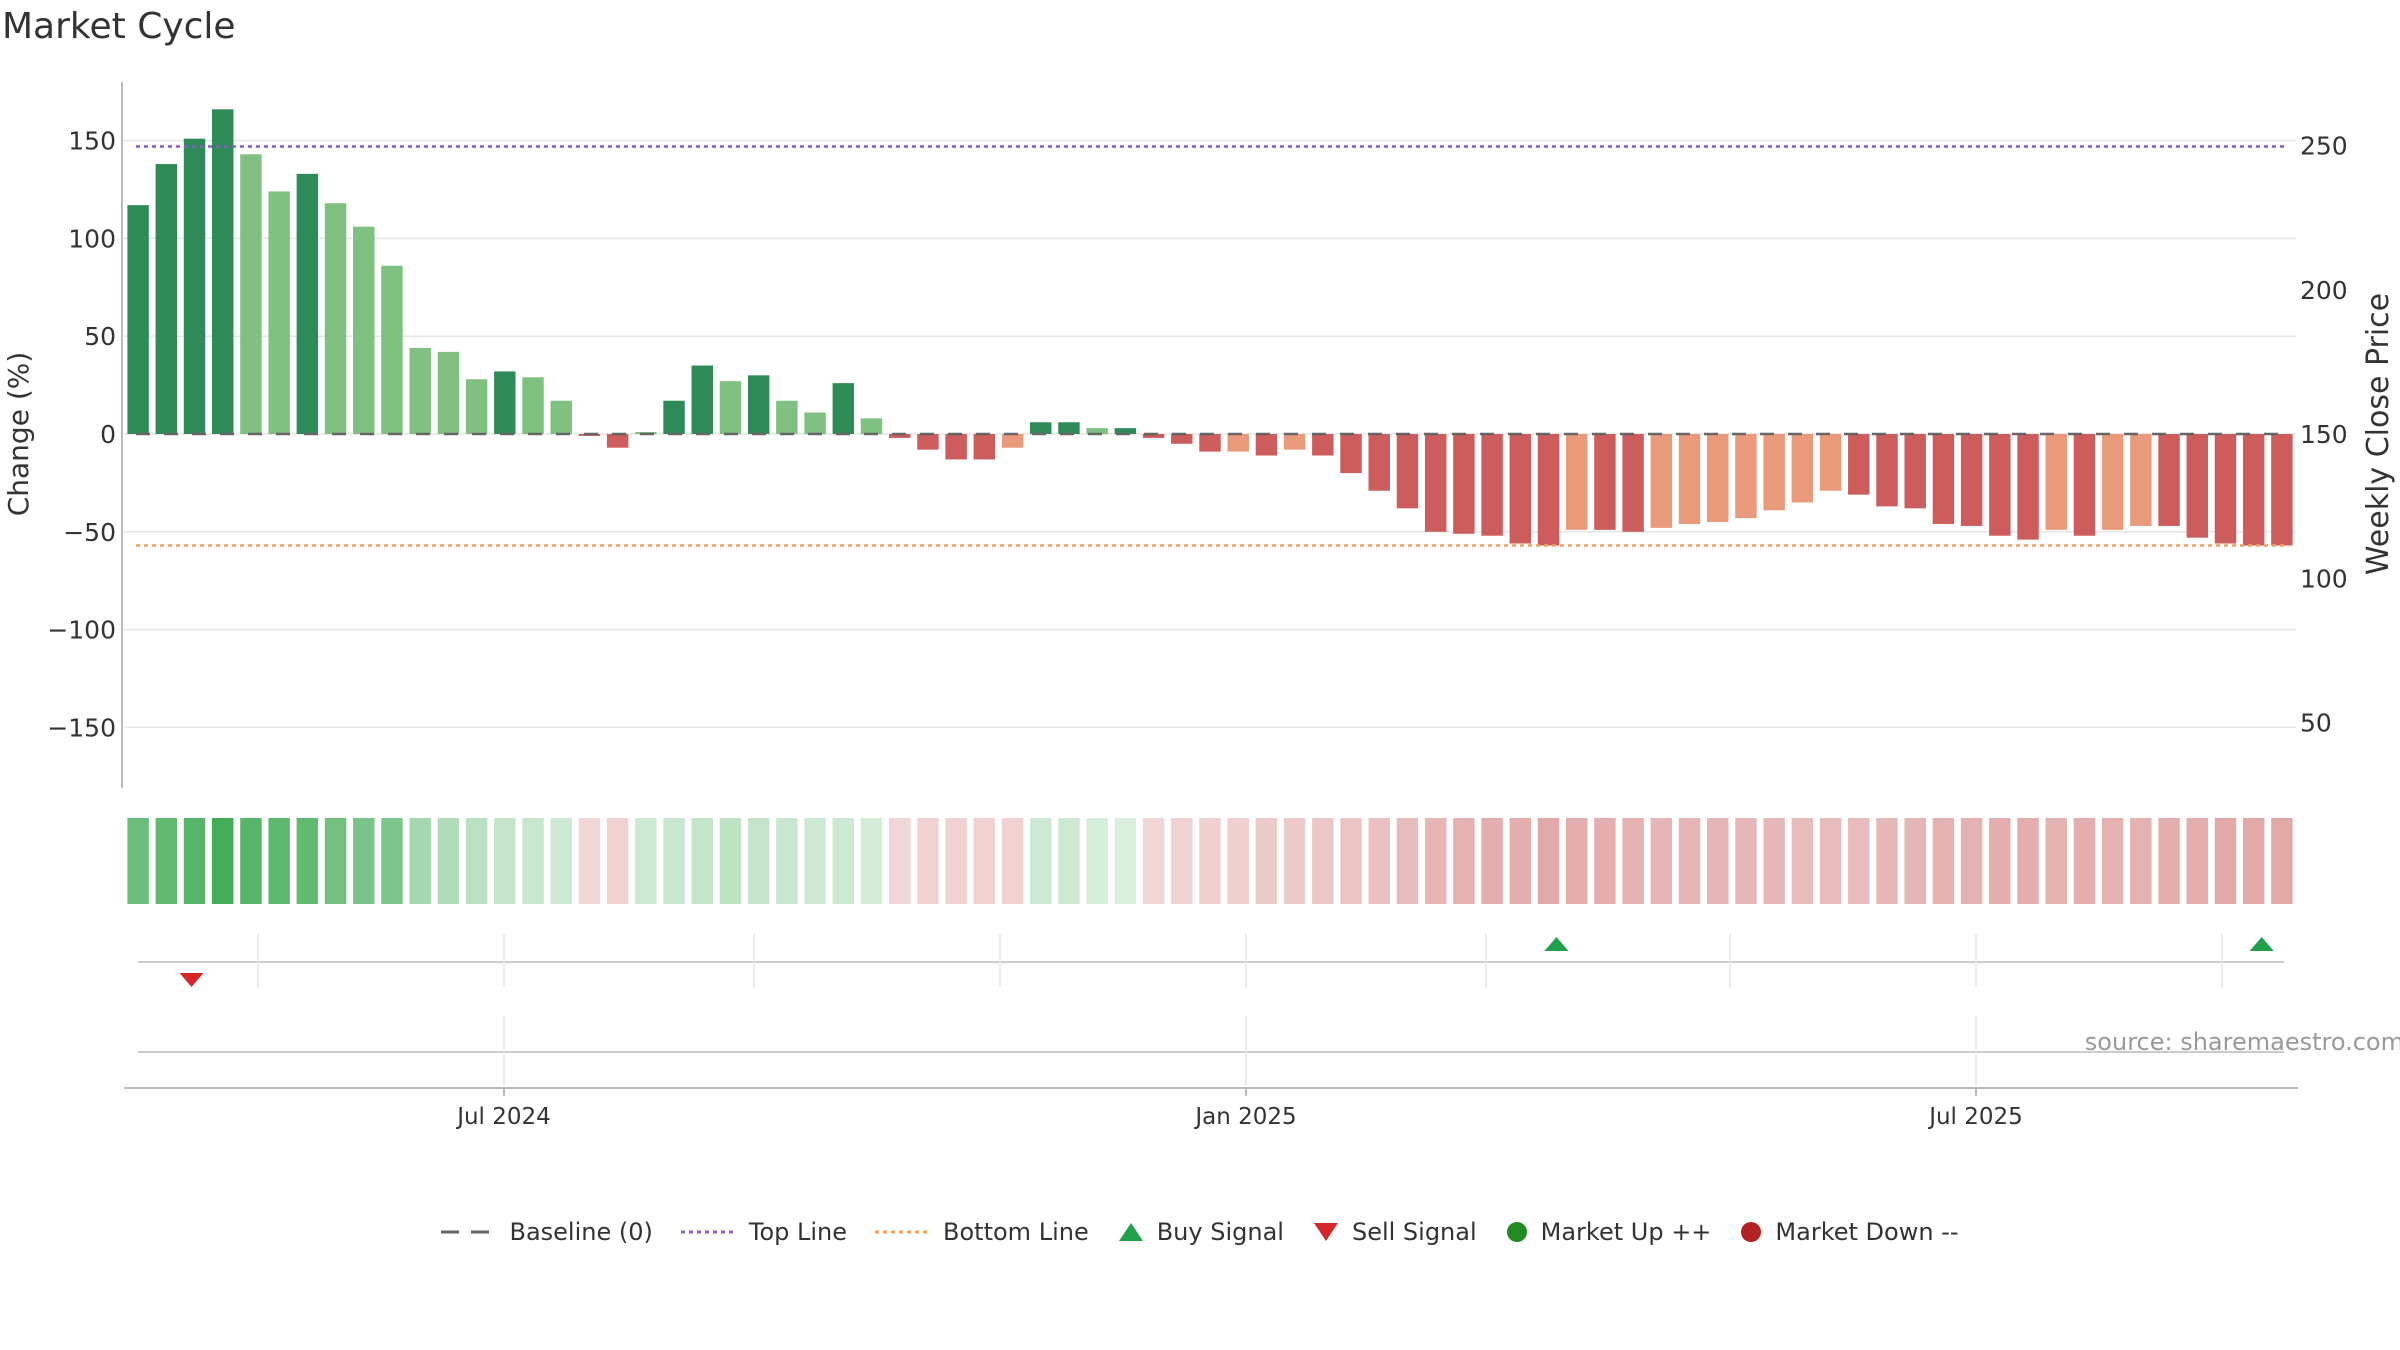 The width and height of the screenshot is (2400, 1350). What do you see at coordinates (469, 1232) in the screenshot?
I see `dashed-line-icon` at bounding box center [469, 1232].